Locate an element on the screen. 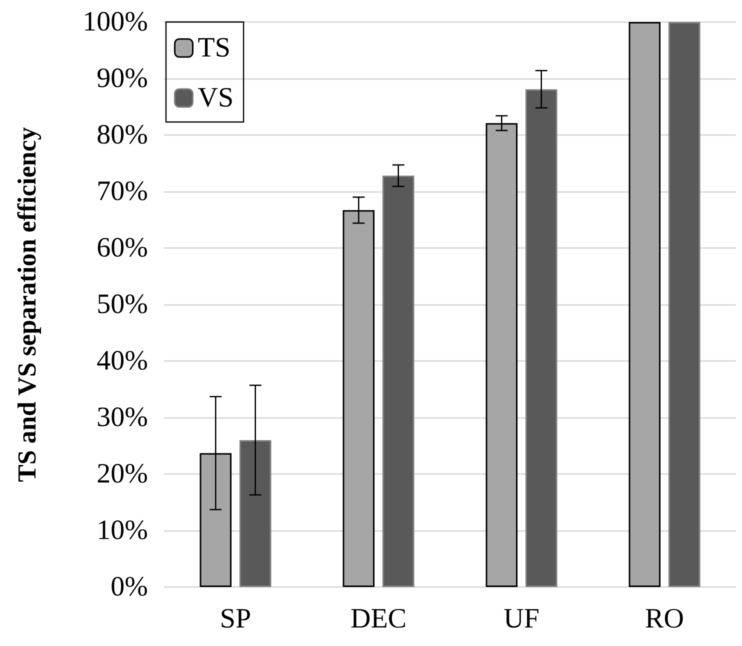  y-tick-label: 80% is located at coordinates (122, 135).